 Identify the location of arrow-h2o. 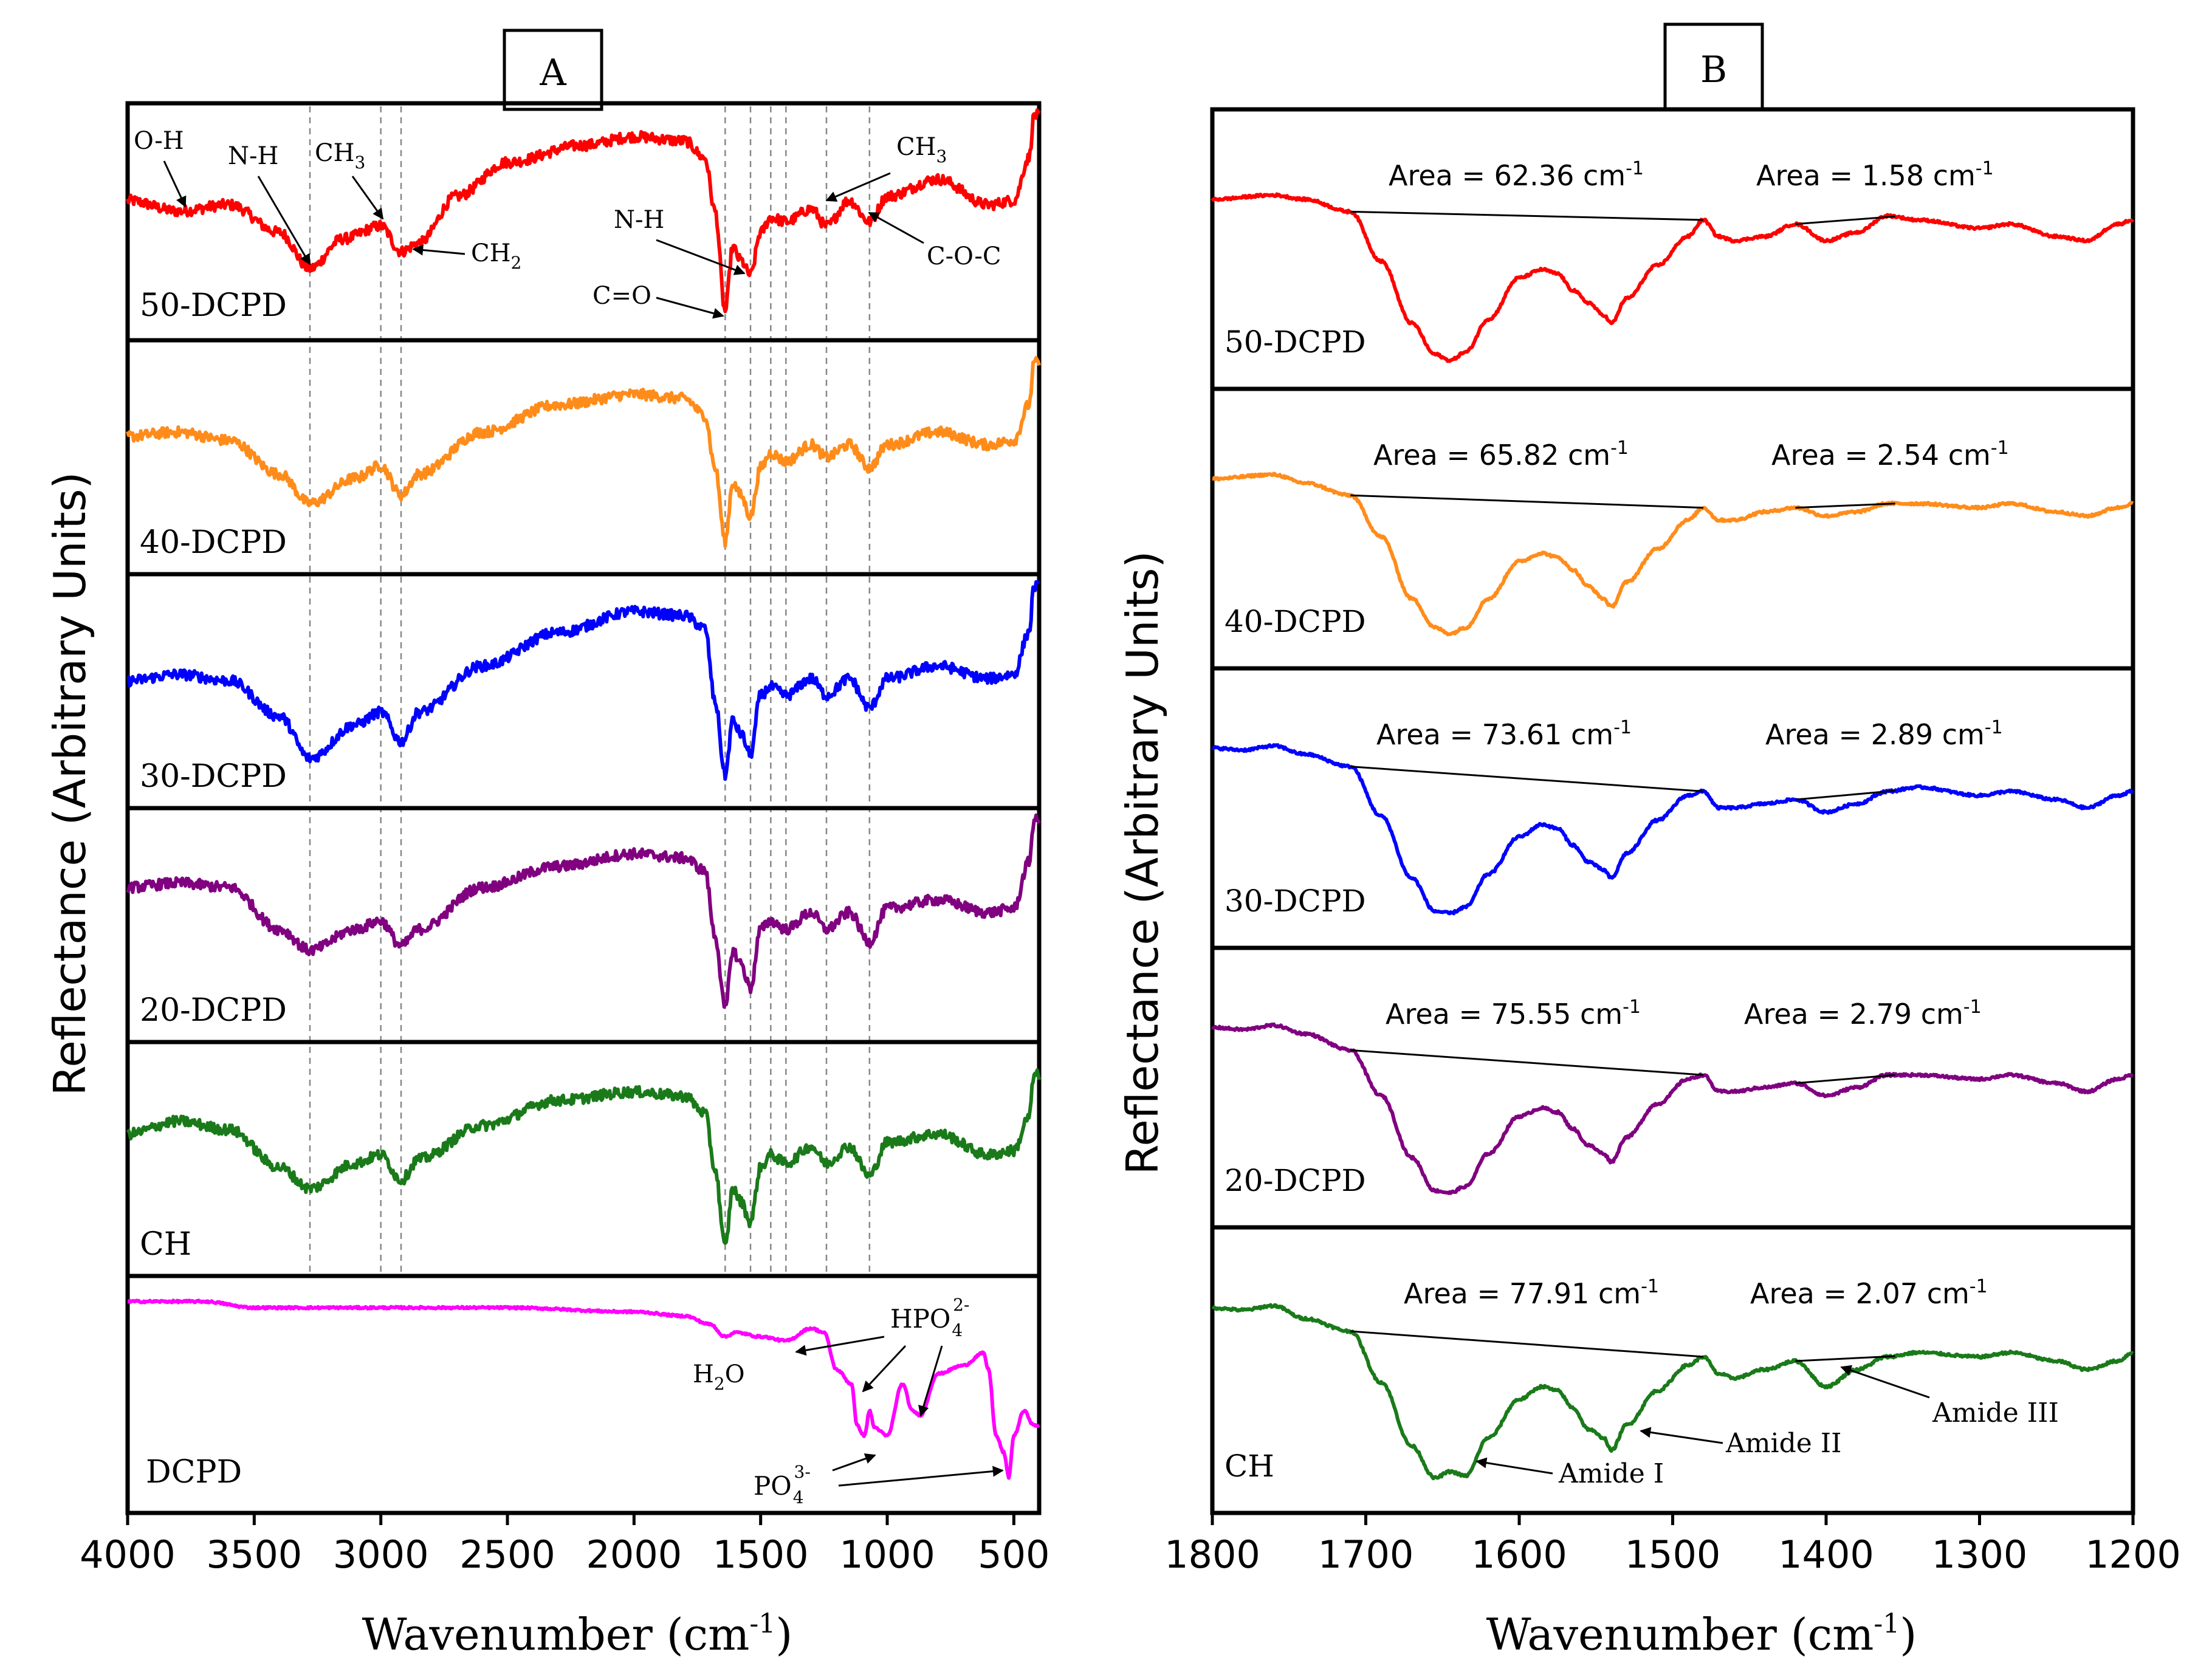
(840, 1346).